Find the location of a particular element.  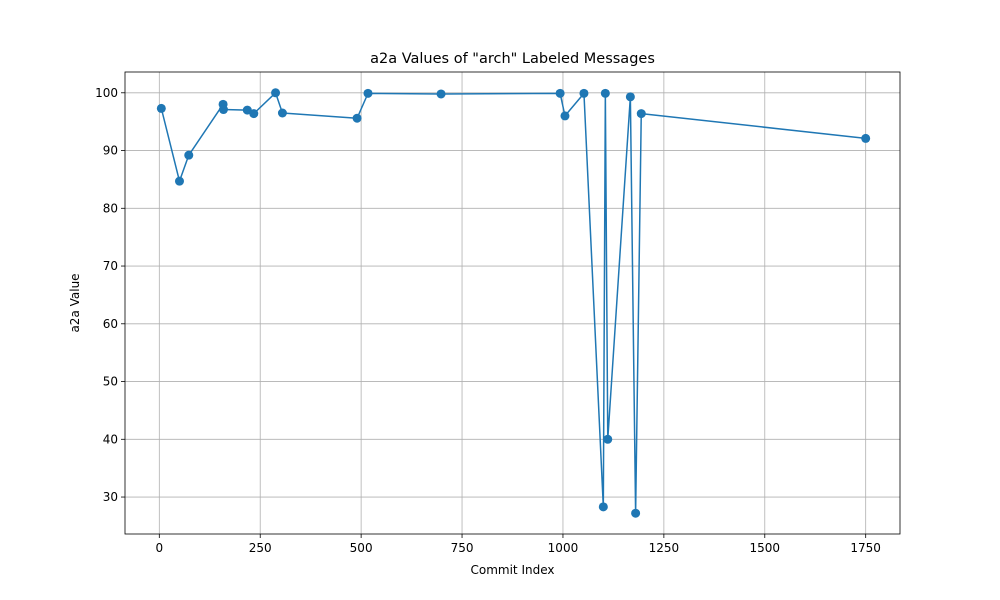

x-tick-label: 250 is located at coordinates (260, 548).